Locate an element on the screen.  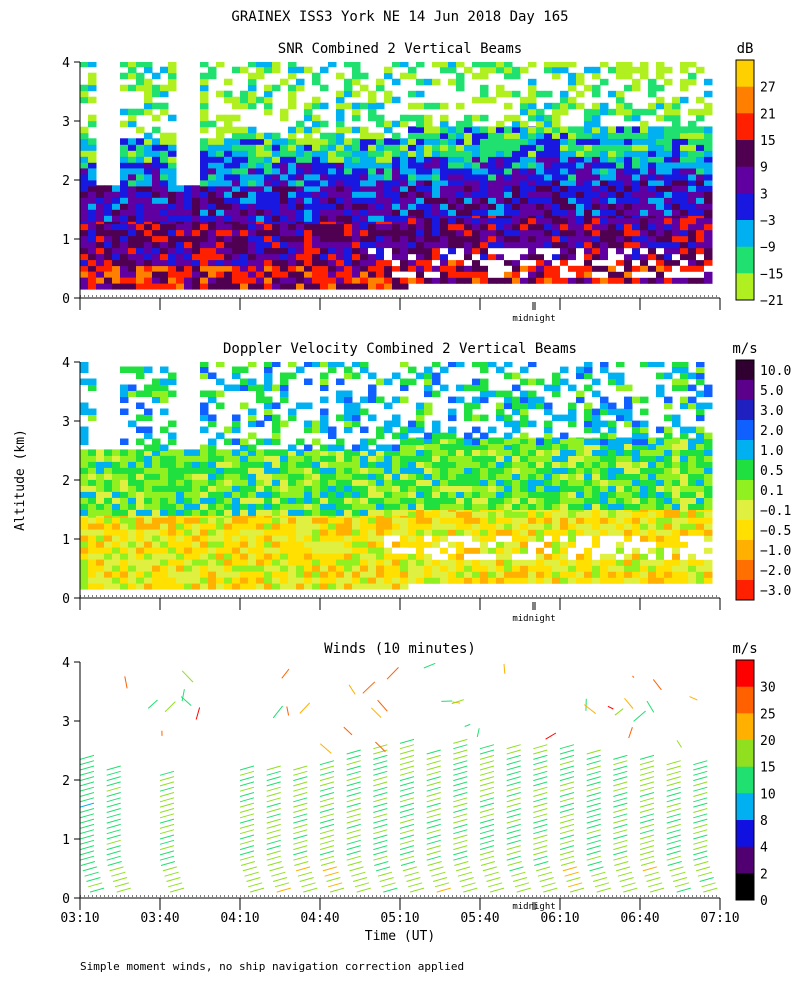
snr-colorbar-label: −9 is located at coordinates (768, 248).